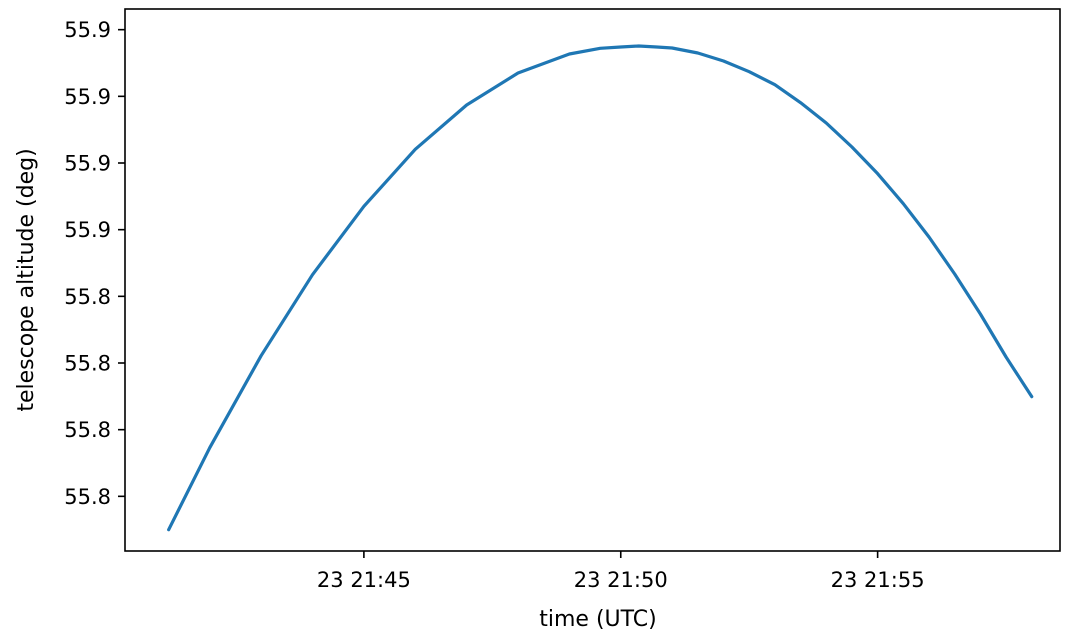  What do you see at coordinates (621, 580) in the screenshot?
I see `x-tick-label: 23 21:50` at bounding box center [621, 580].